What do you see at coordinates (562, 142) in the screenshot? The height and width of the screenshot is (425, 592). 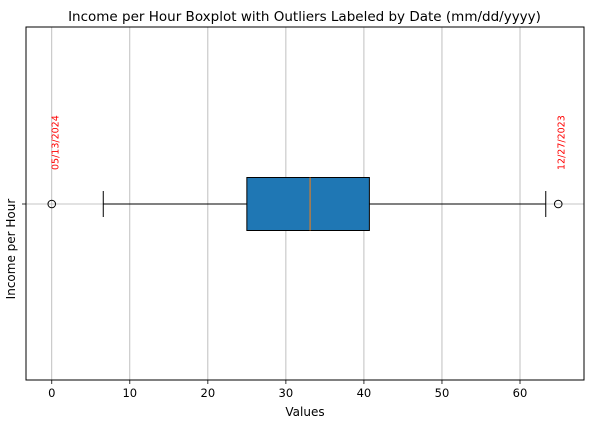 I see `outlier-label: 12/27/2023` at bounding box center [562, 142].